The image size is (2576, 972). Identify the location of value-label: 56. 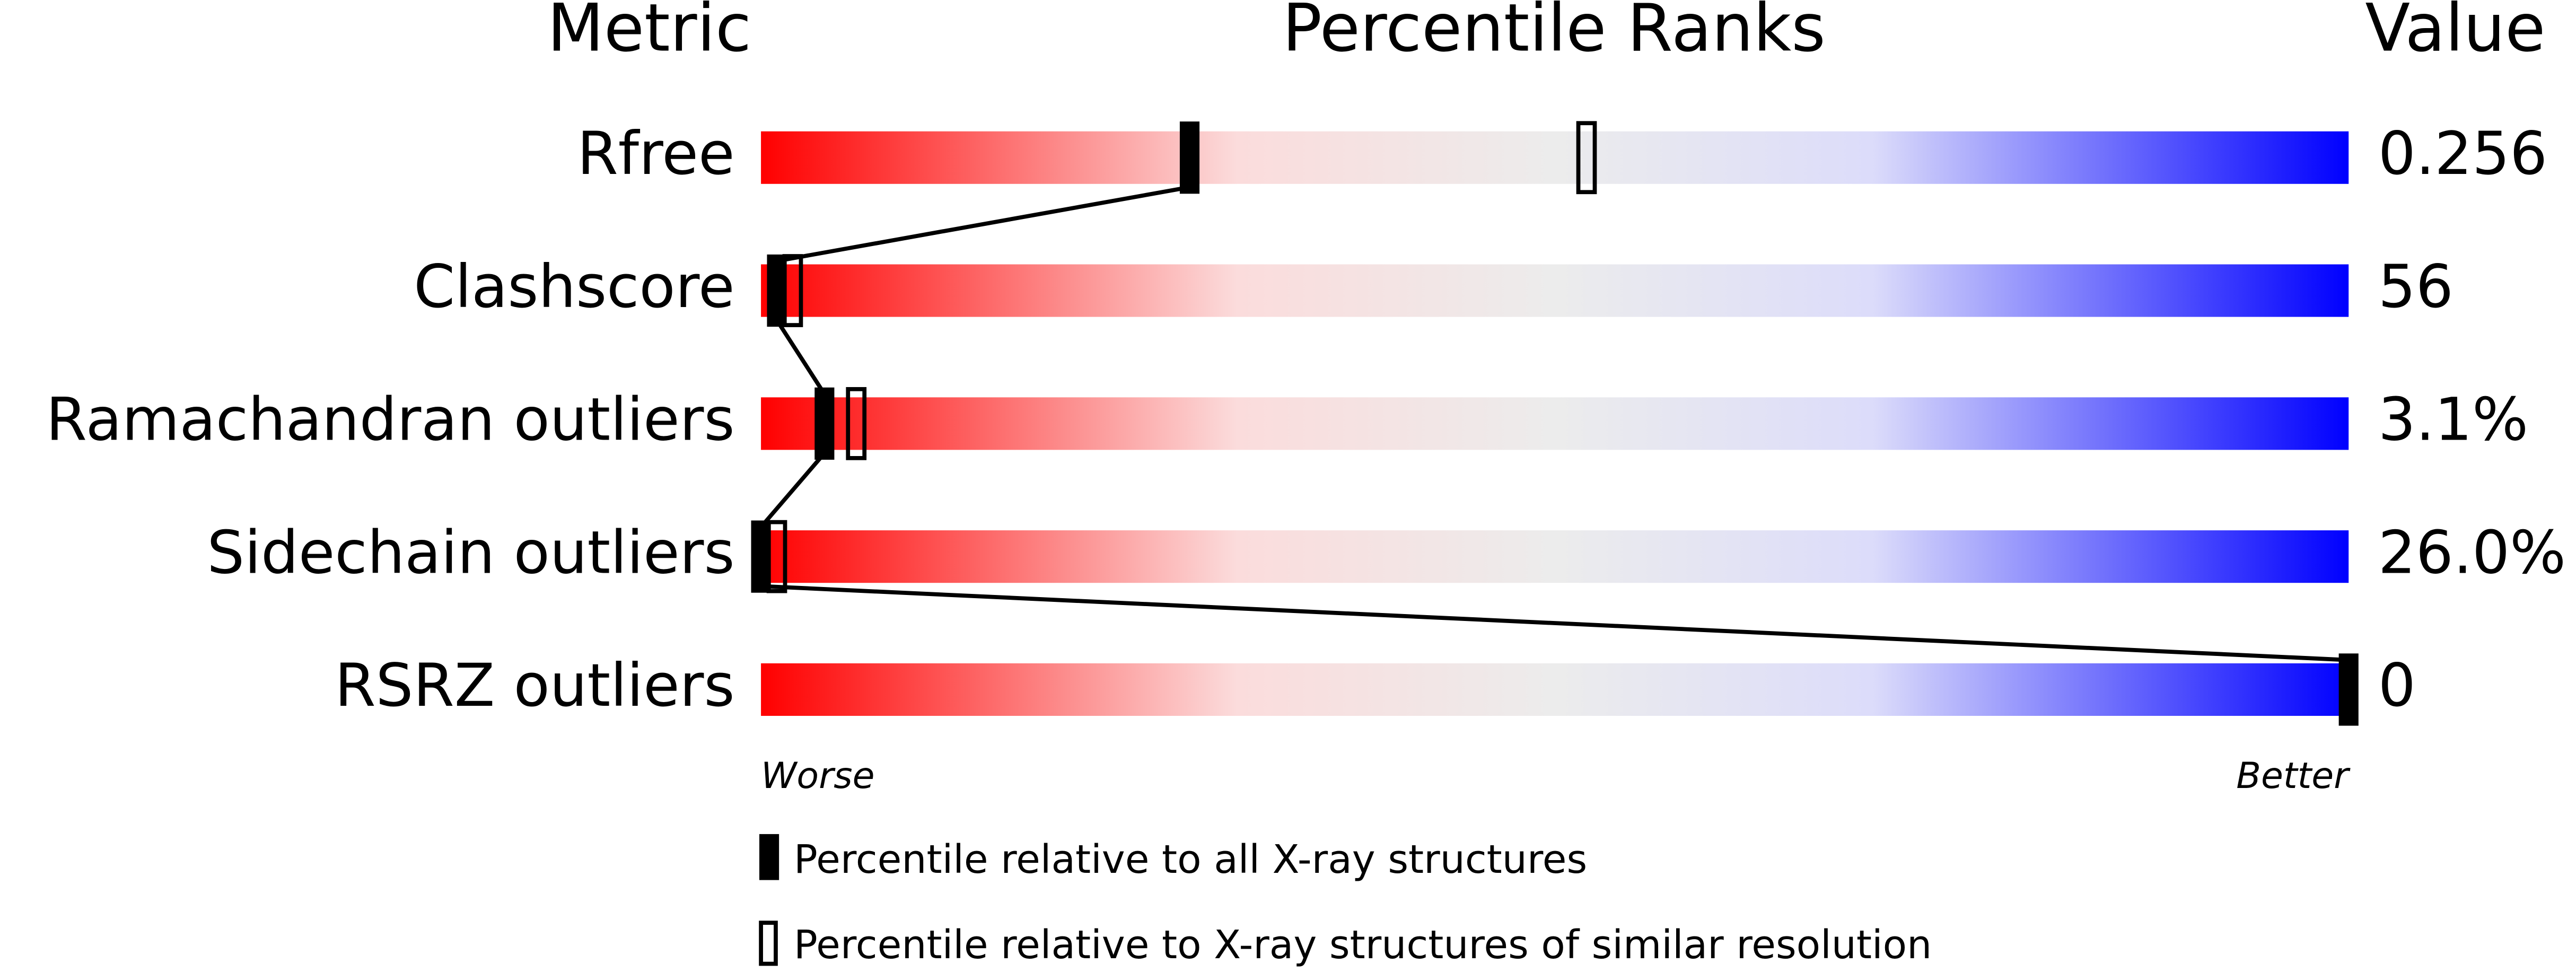
(2416, 287).